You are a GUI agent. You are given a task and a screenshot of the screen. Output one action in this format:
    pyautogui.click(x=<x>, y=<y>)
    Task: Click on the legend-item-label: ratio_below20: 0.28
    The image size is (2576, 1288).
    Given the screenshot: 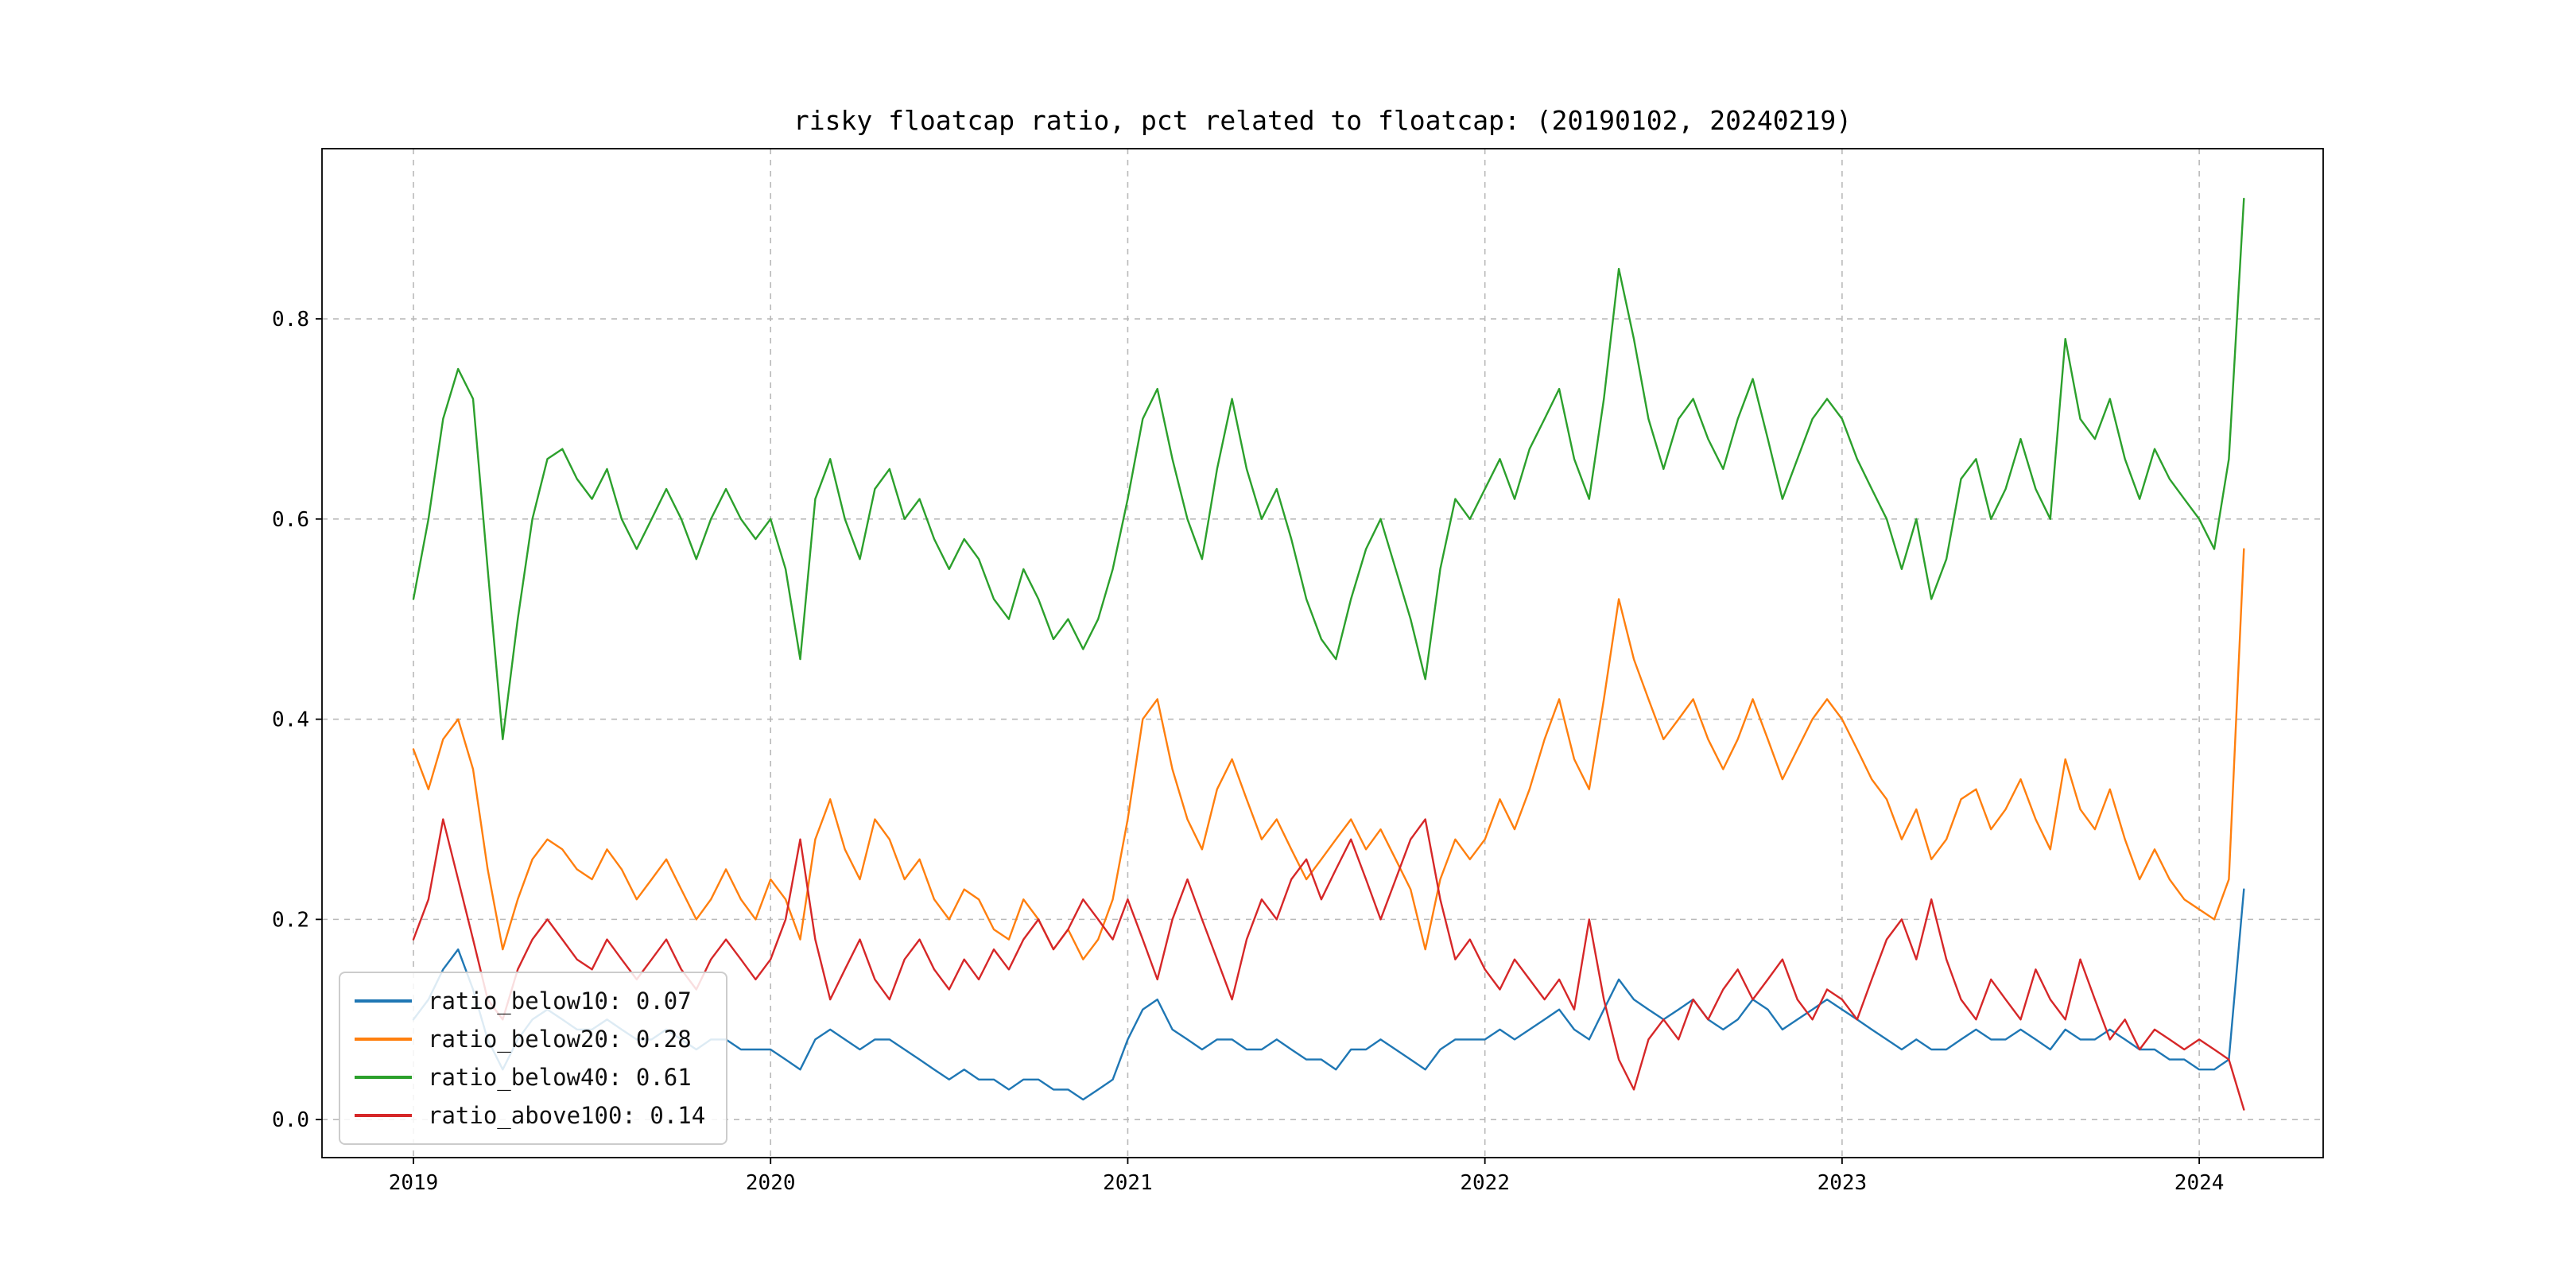 What is the action you would take?
    pyautogui.click(x=560, y=1040)
    